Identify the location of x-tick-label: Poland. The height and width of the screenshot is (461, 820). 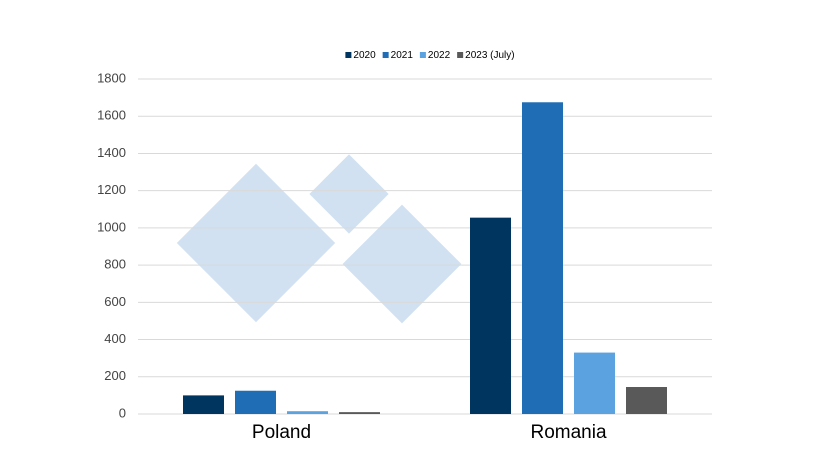
(281, 432).